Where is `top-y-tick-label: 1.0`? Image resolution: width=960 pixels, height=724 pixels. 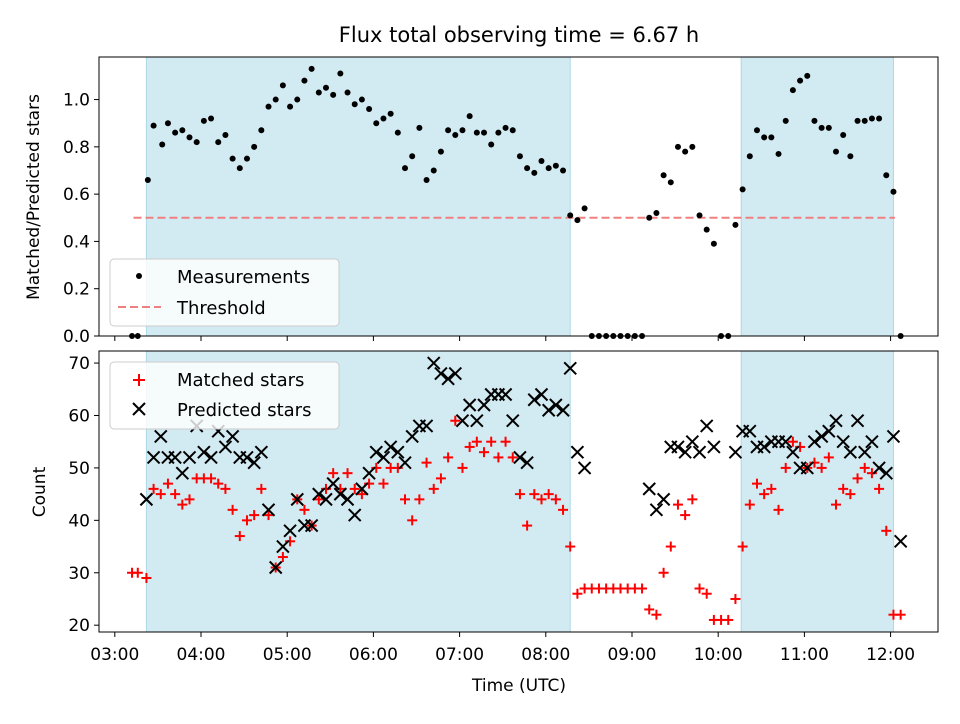
top-y-tick-label: 1.0 is located at coordinates (76, 101).